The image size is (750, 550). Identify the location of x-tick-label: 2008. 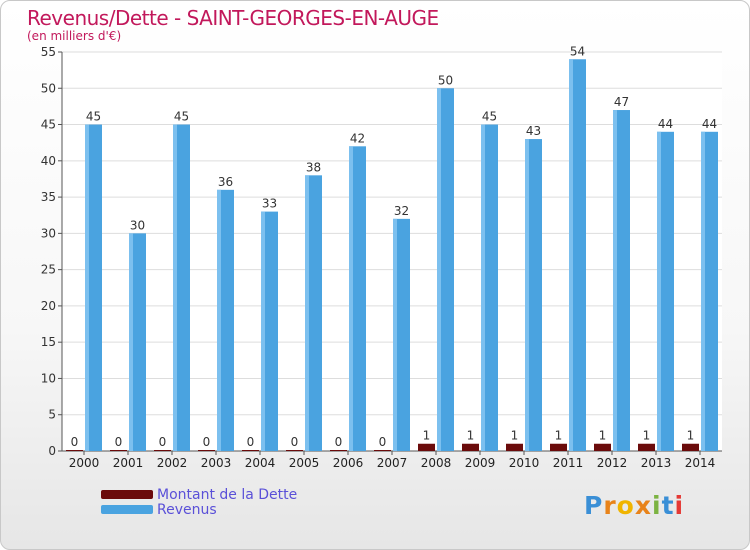
(436, 463).